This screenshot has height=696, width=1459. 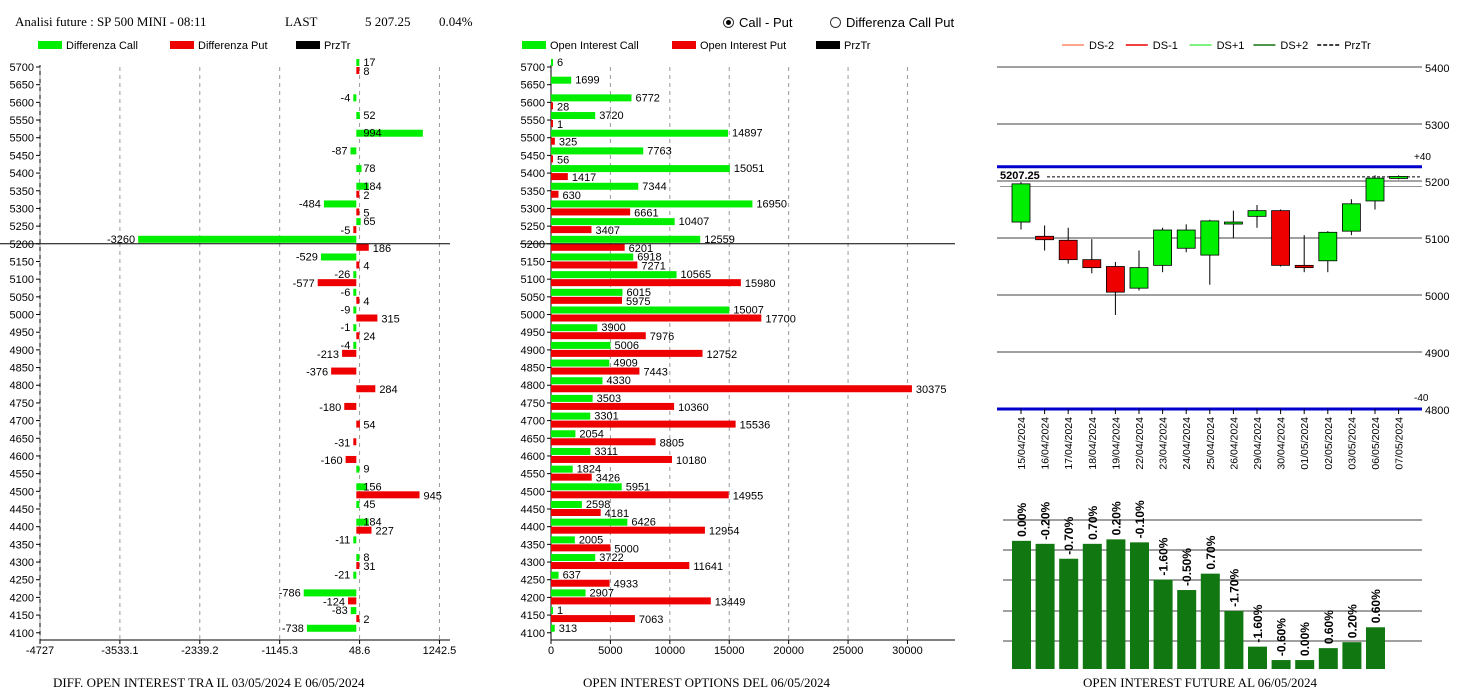 I want to click on put-diff-label: -577, so click(x=304, y=284).